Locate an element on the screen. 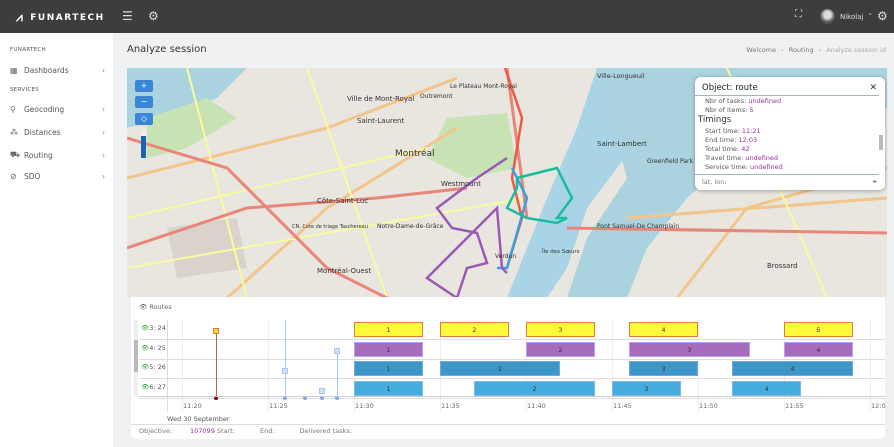 The width and height of the screenshot is (894, 447). tick-label: 11:25 is located at coordinates (278, 406).